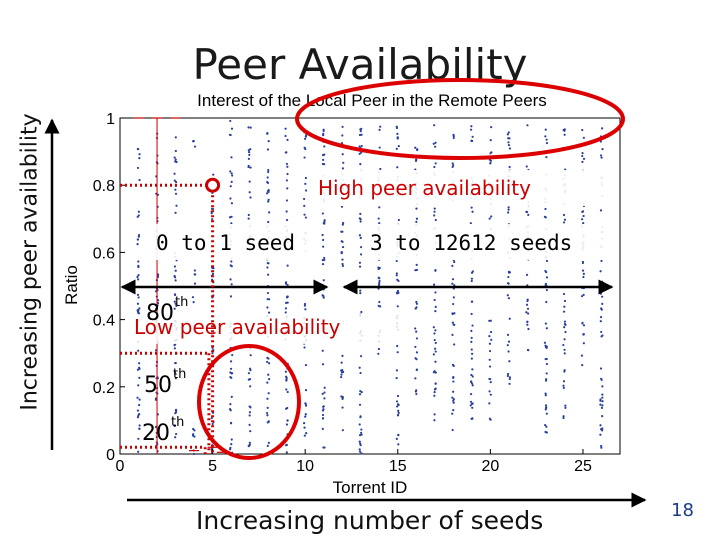 The width and height of the screenshot is (720, 540). I want to click on p20-suffix: th, so click(177, 422).